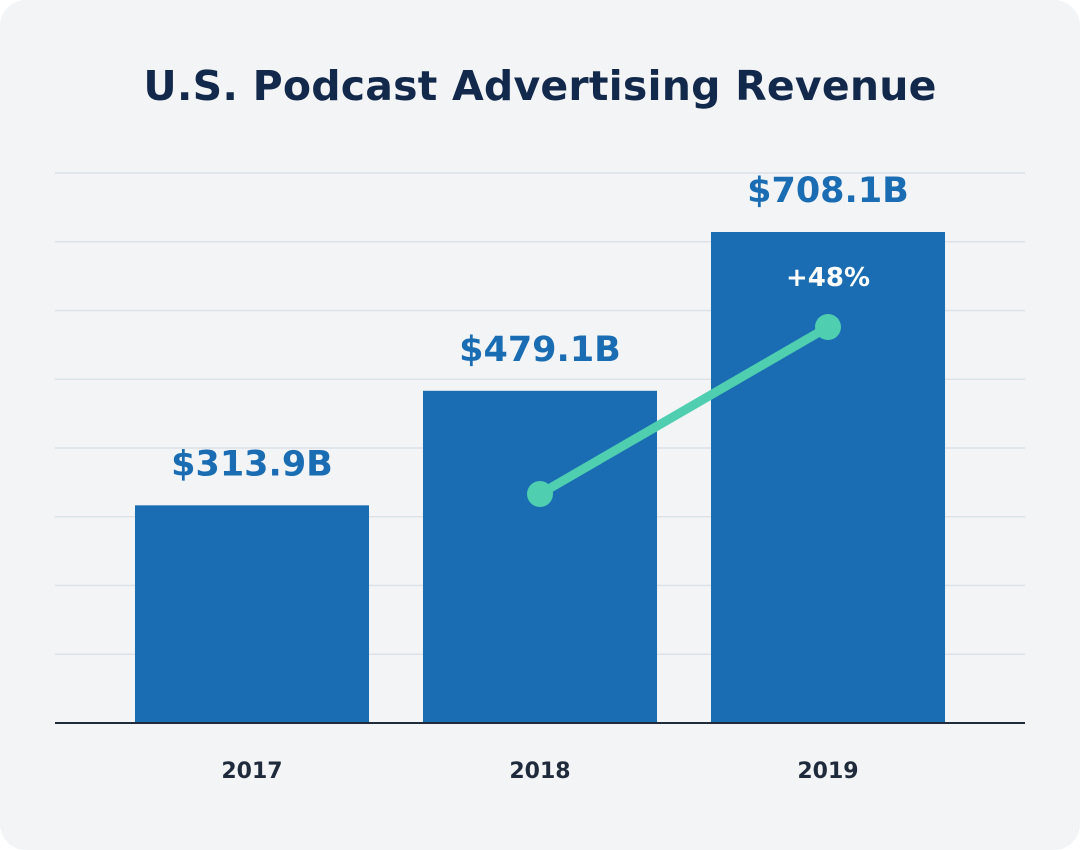 The image size is (1080, 850). Describe the element at coordinates (540, 86) in the screenshot. I see `chart-title: U.S. Podcast Advertising Revenue` at that location.